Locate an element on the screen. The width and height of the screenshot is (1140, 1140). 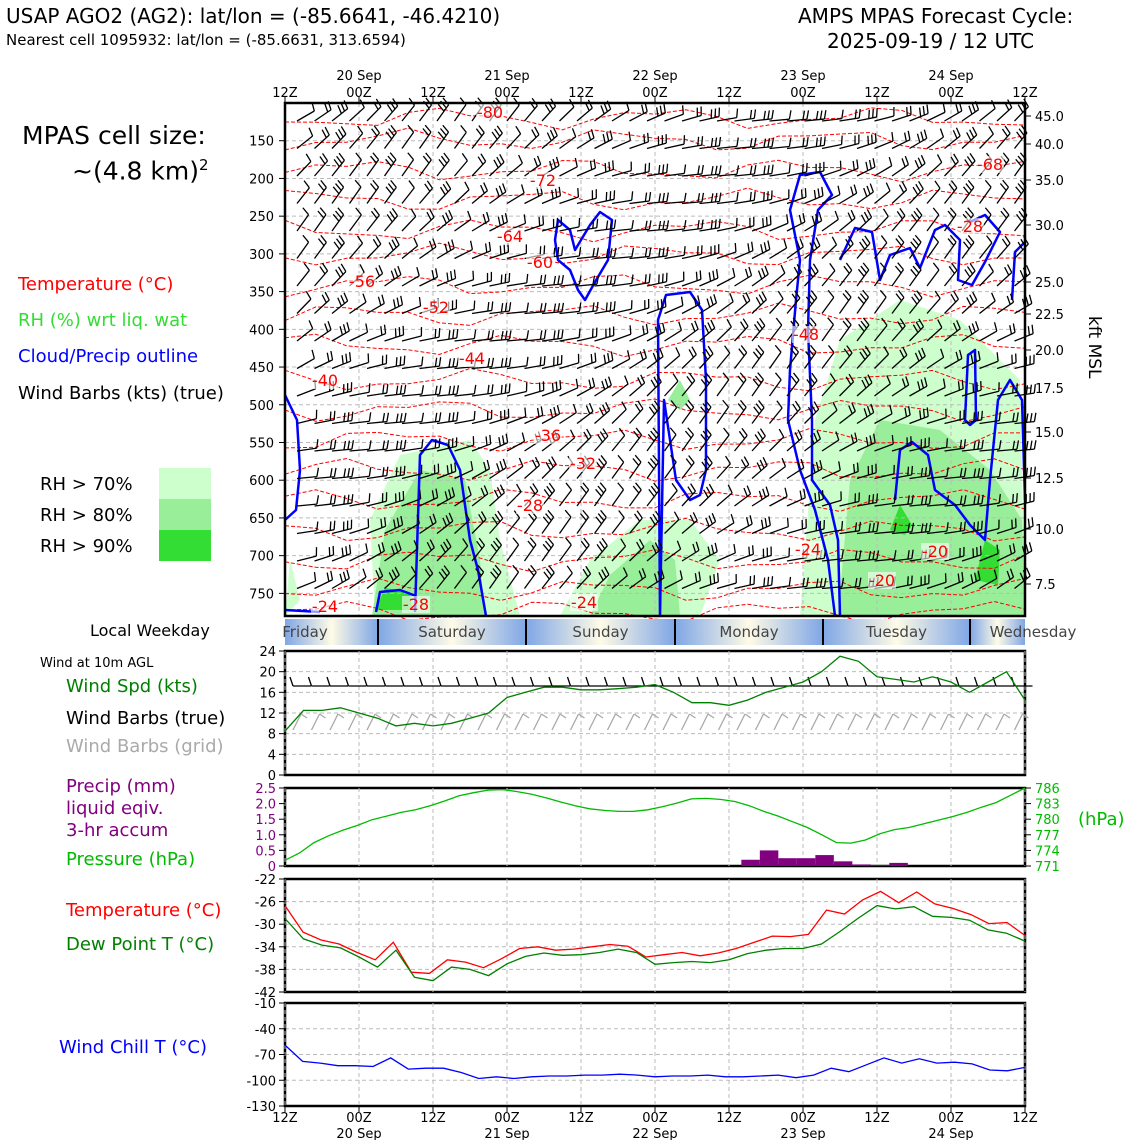
pressure-ytick-label: 786 is located at coordinates (1047, 789).